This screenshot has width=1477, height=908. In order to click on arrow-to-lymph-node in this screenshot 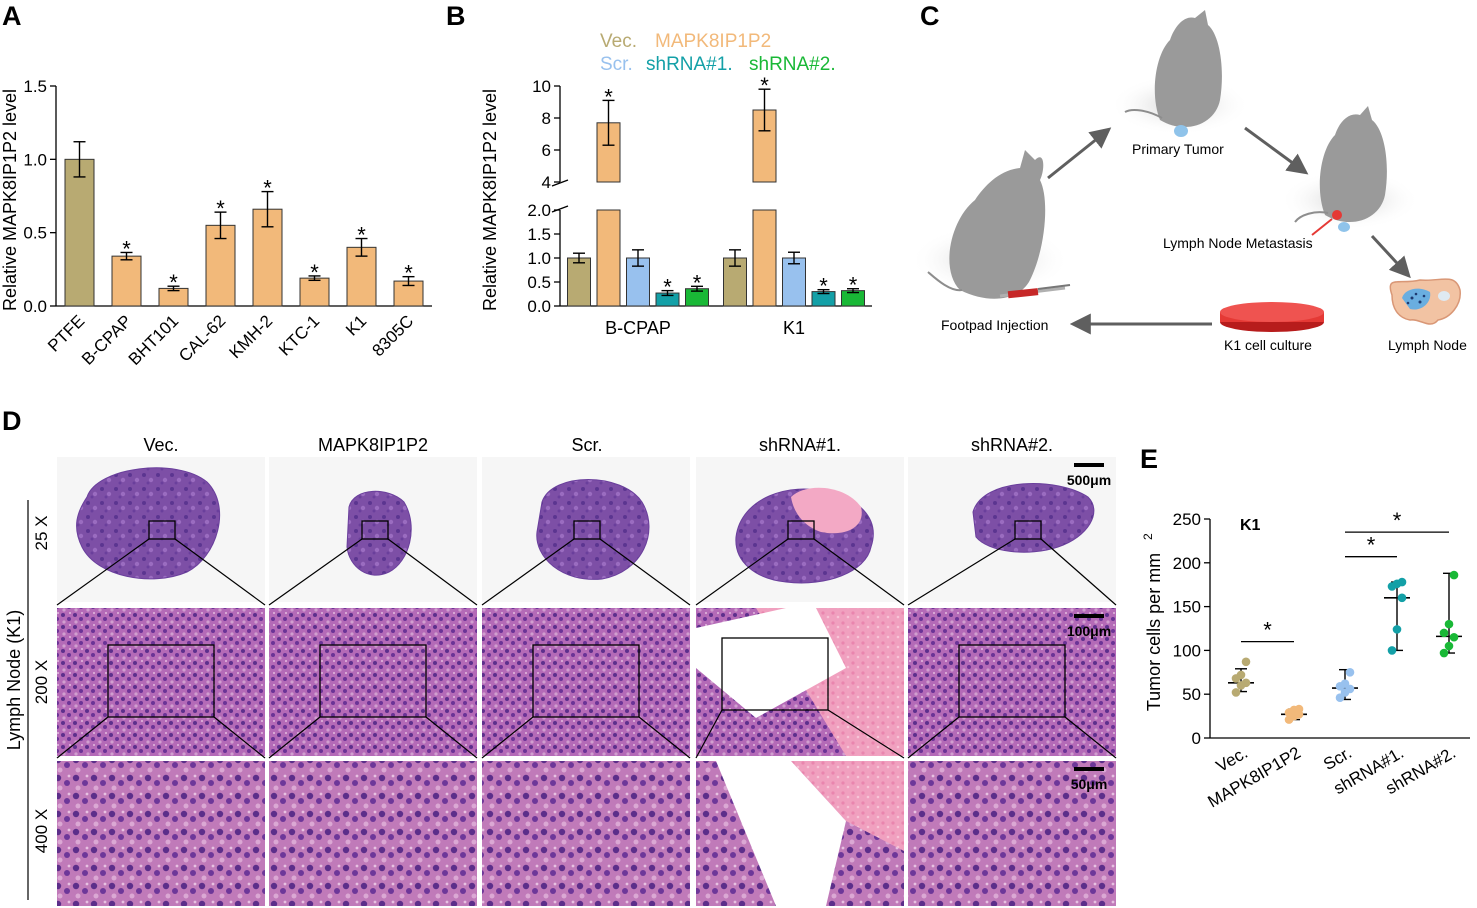, I will do `click(1390, 256)`.